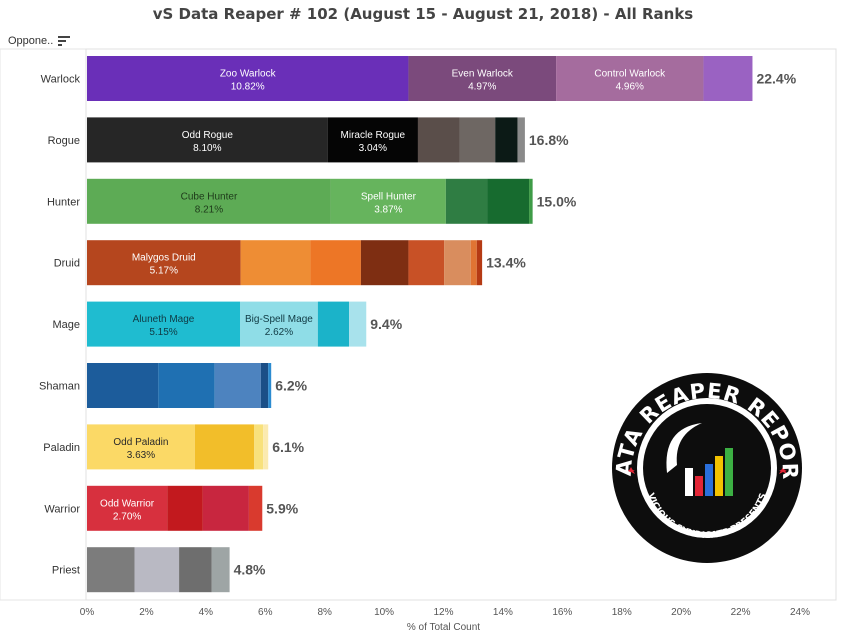 The height and width of the screenshot is (639, 846). What do you see at coordinates (87, 612) in the screenshot?
I see `x-tick-label: 0%` at bounding box center [87, 612].